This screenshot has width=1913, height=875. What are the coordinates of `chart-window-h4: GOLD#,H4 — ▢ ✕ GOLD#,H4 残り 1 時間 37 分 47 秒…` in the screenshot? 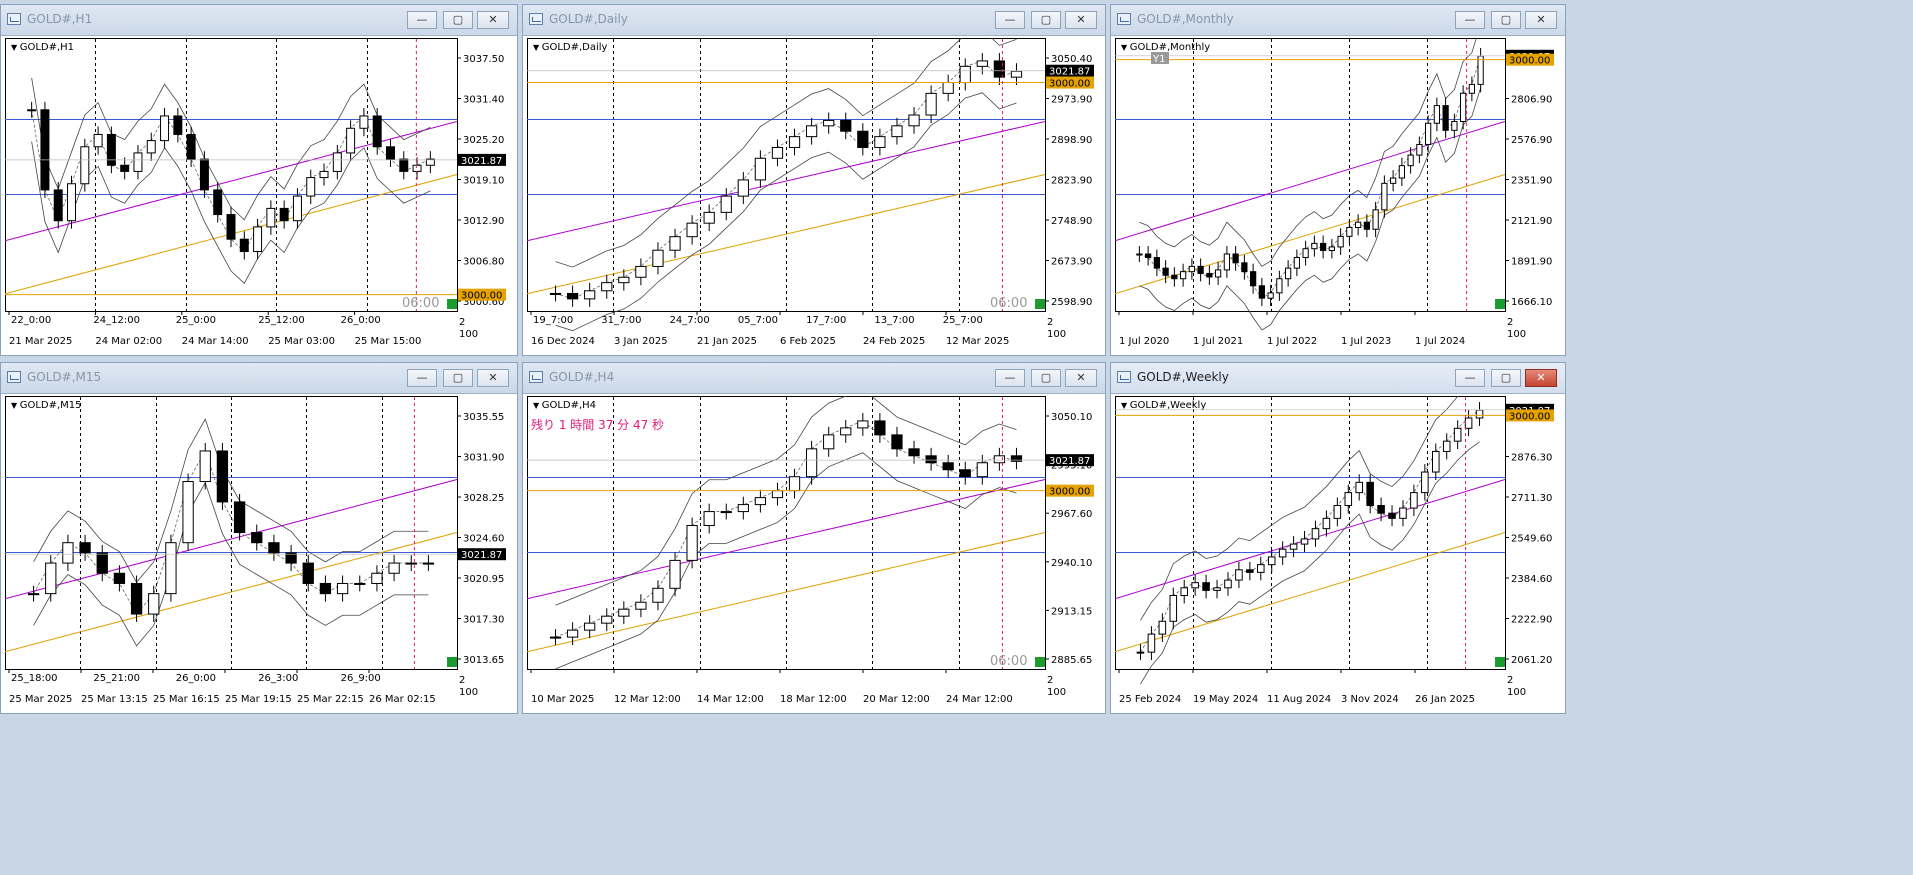 It's located at (814, 538).